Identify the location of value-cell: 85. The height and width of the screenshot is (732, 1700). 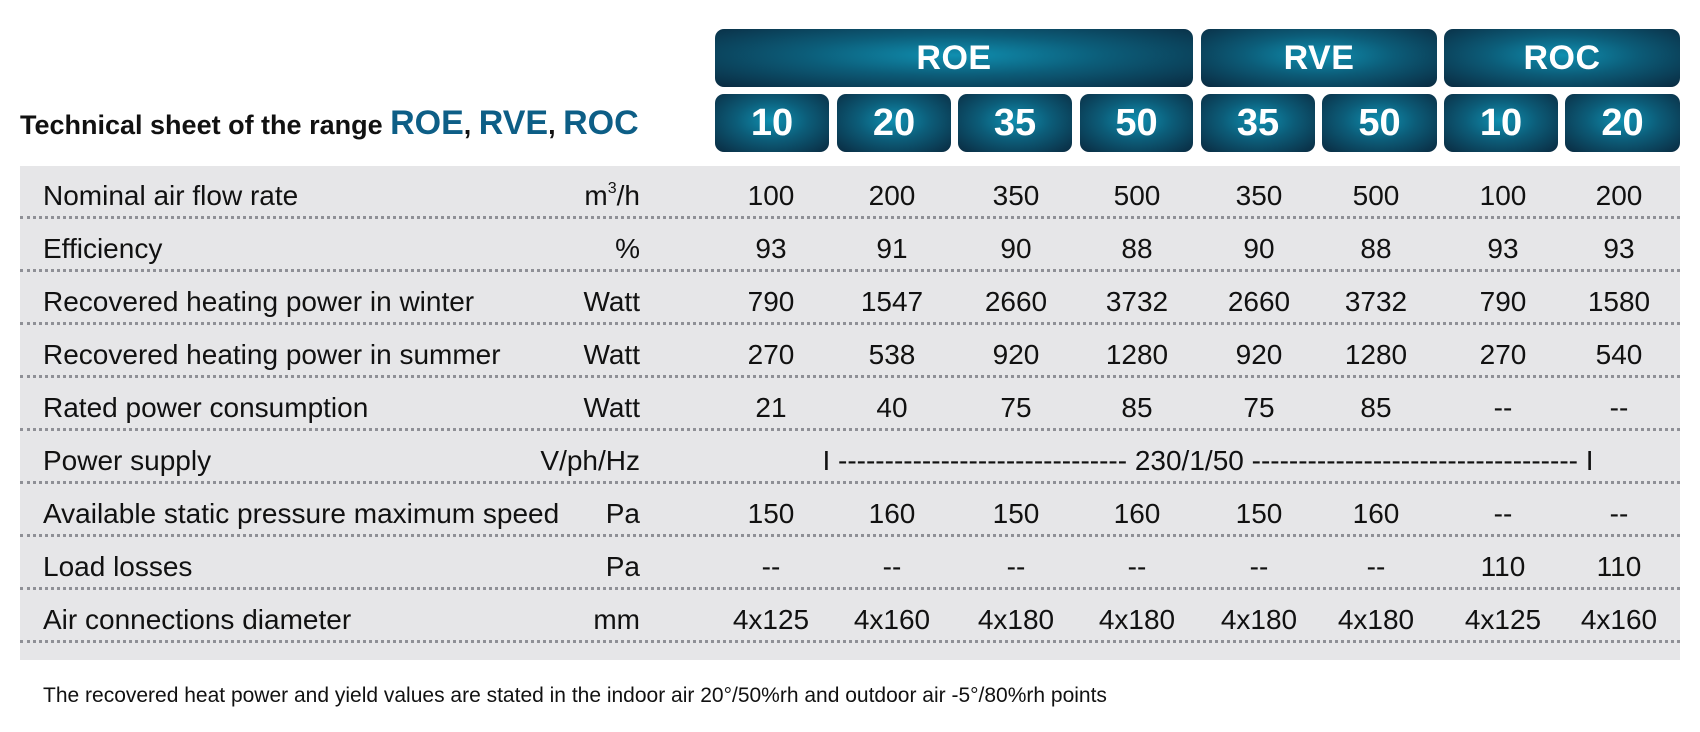
(1137, 407).